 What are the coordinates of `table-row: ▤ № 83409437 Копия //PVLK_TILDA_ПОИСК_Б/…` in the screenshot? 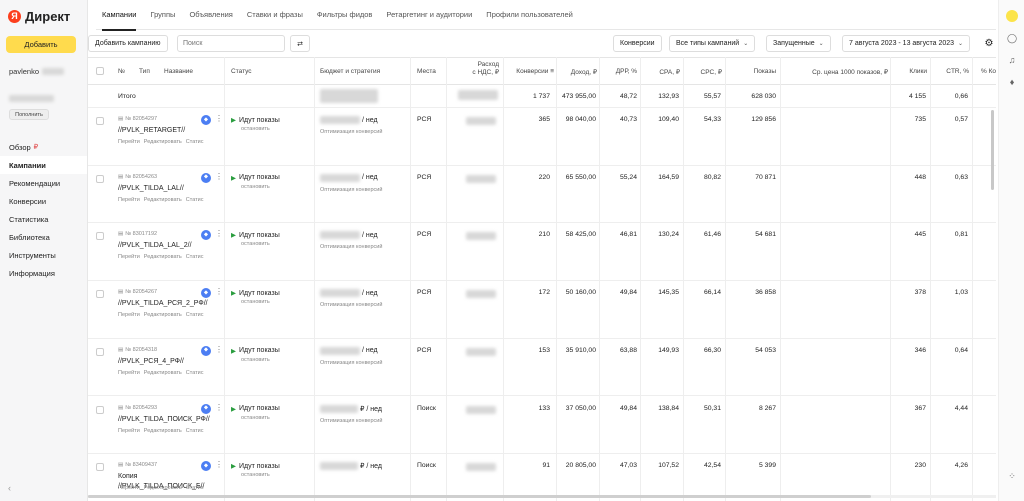 It's located at (542, 477).